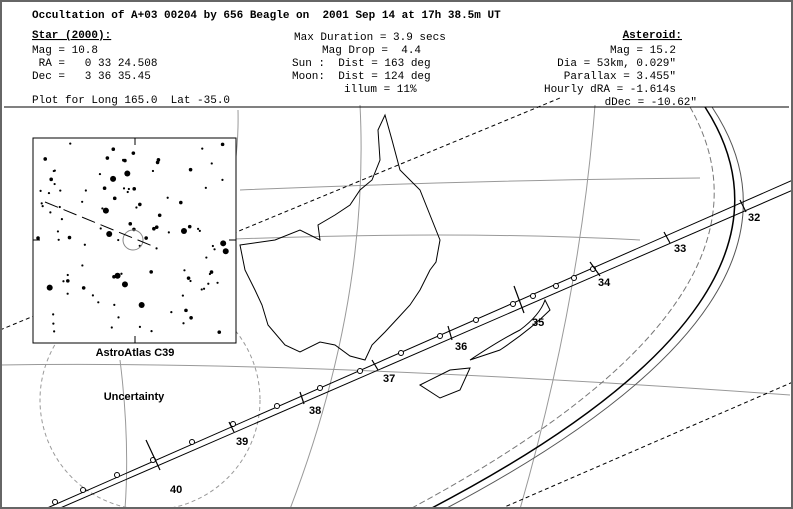 The image size is (793, 509). What do you see at coordinates (620, 77) in the screenshot?
I see `asteroid-line: Parallax = 3.455"` at bounding box center [620, 77].